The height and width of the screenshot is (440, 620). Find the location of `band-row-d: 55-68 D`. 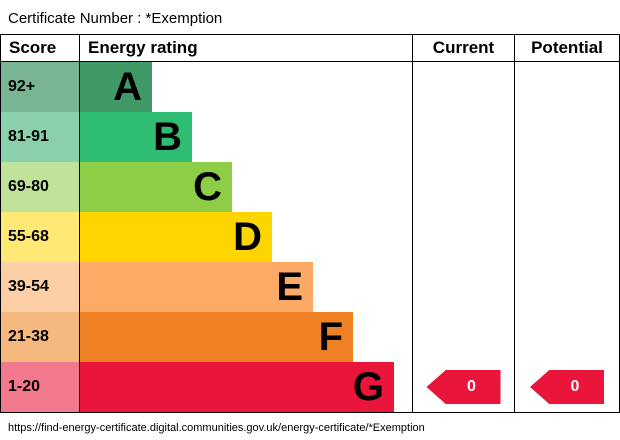

band-row-d: 55-68 D is located at coordinates (206, 237).